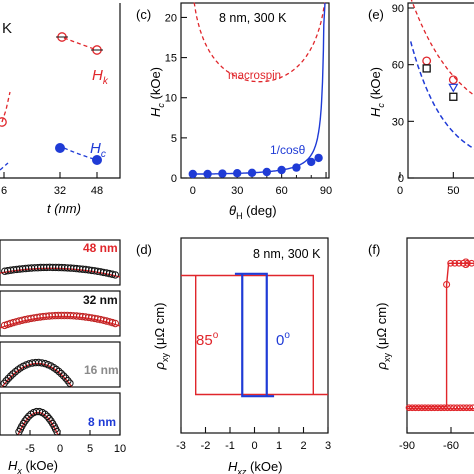  Describe the element at coordinates (400, 191) in the screenshot. I see `panel-e-xtick-label: 0` at that location.